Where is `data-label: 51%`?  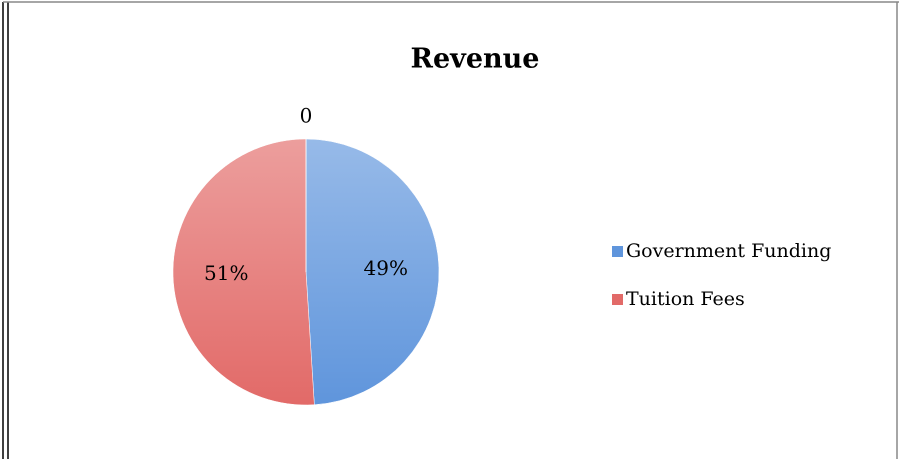
data-label: 51% is located at coordinates (226, 273).